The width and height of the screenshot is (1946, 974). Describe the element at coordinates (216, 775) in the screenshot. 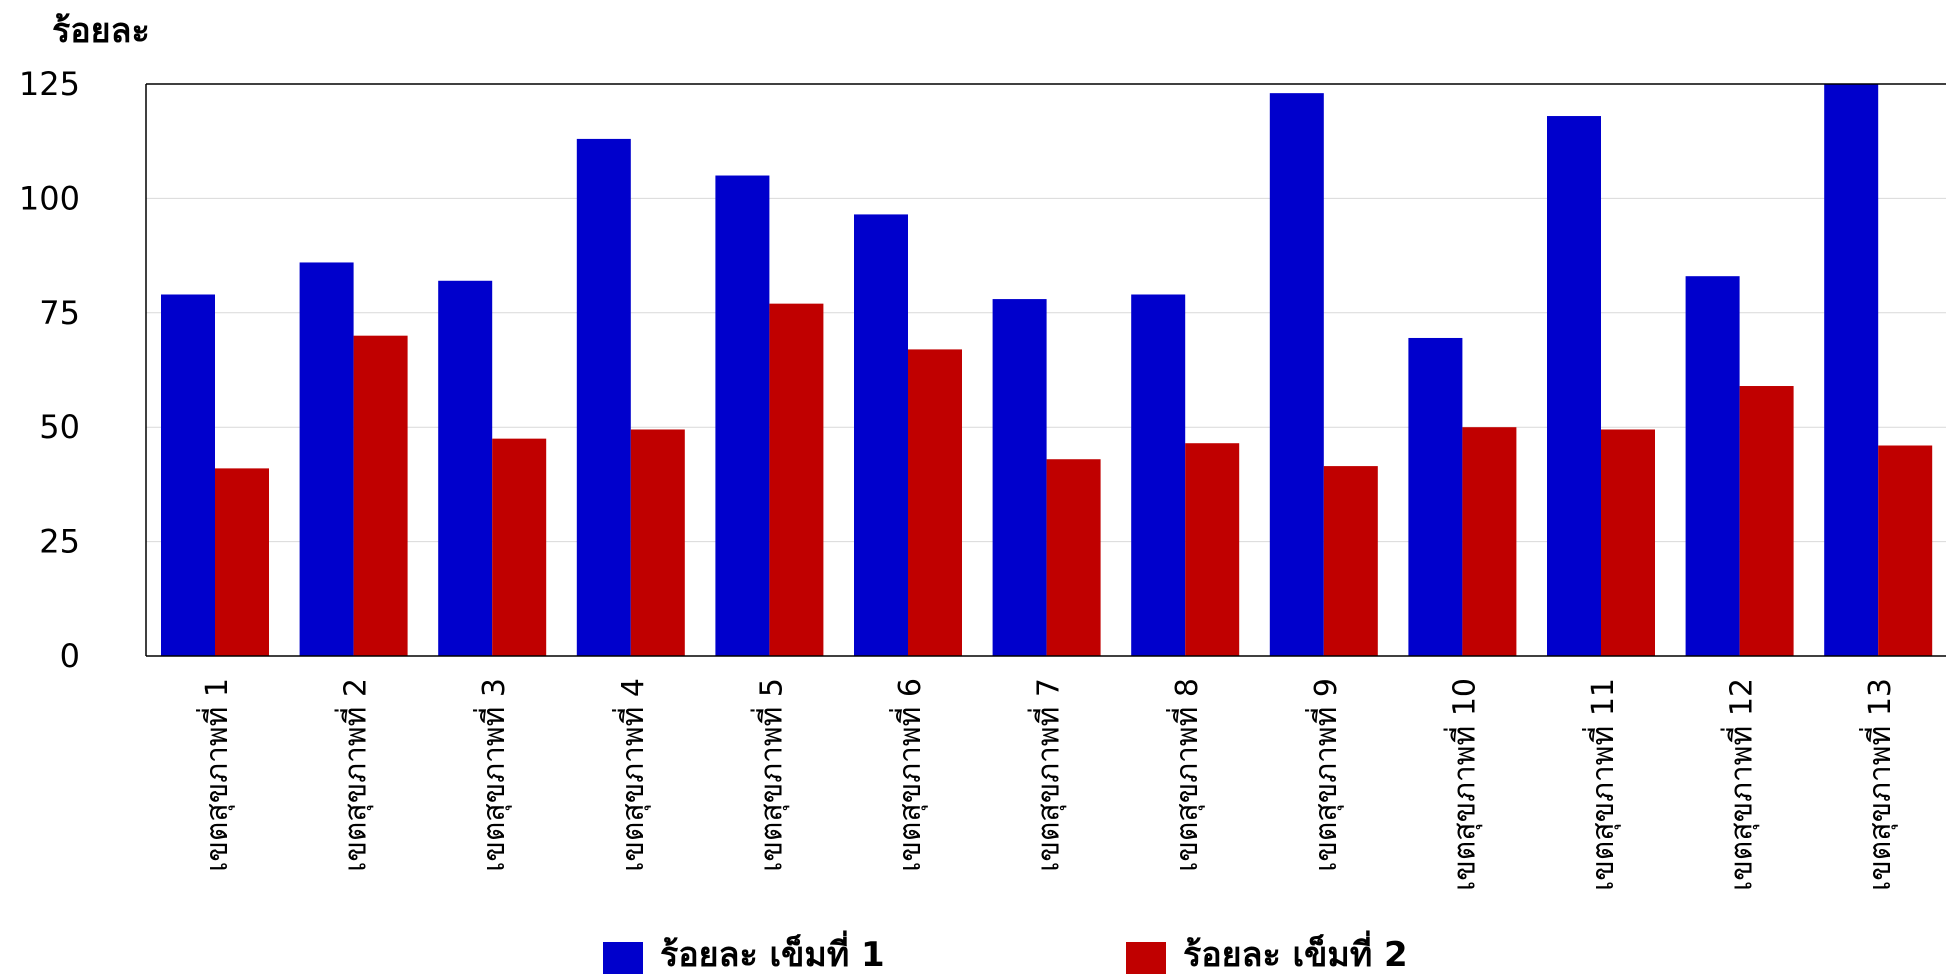

I see `x-tick-label: เขตสุขภาพที่ 1` at that location.